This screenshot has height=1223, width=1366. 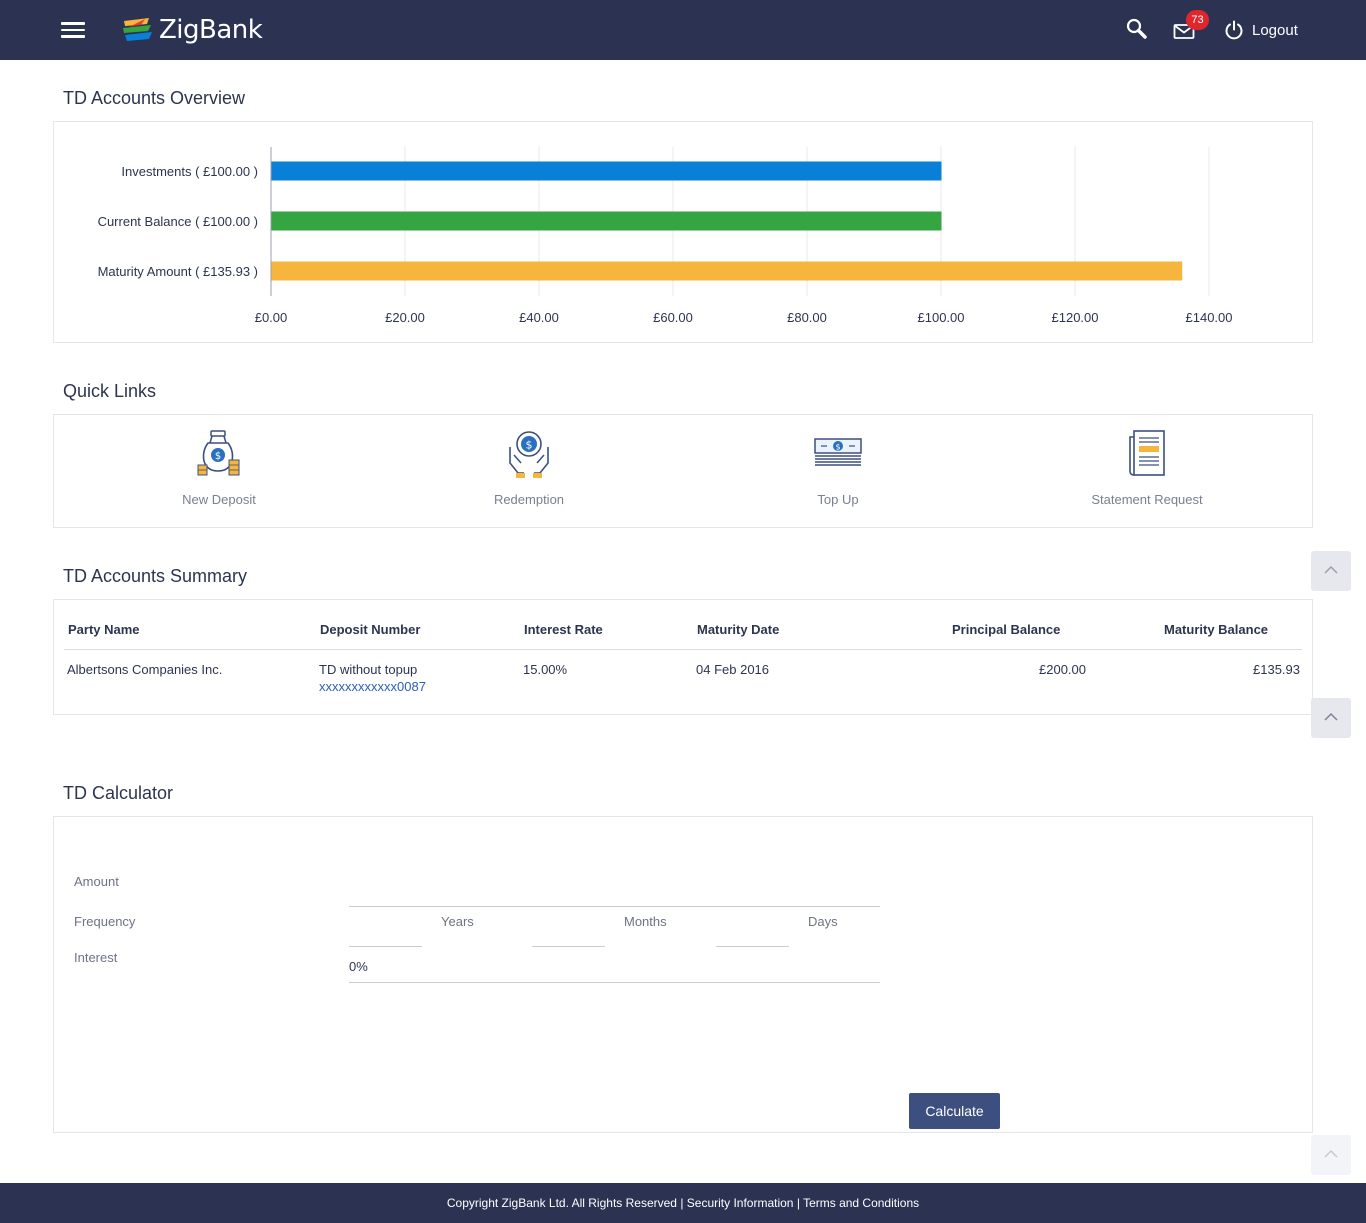 What do you see at coordinates (358, 966) in the screenshot?
I see `interest-value: 0%` at bounding box center [358, 966].